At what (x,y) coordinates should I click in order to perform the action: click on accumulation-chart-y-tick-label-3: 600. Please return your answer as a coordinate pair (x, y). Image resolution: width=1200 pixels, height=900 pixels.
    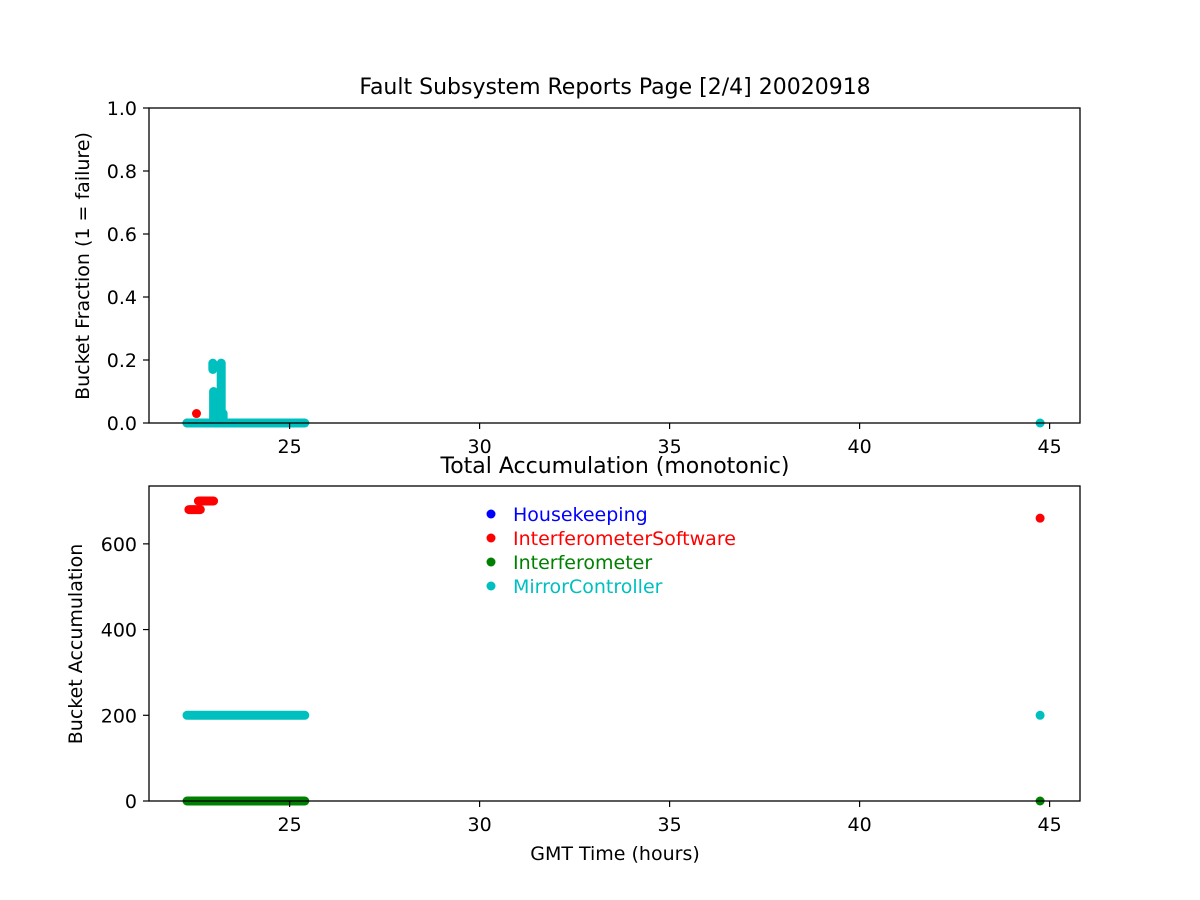
    Looking at the image, I should click on (119, 545).